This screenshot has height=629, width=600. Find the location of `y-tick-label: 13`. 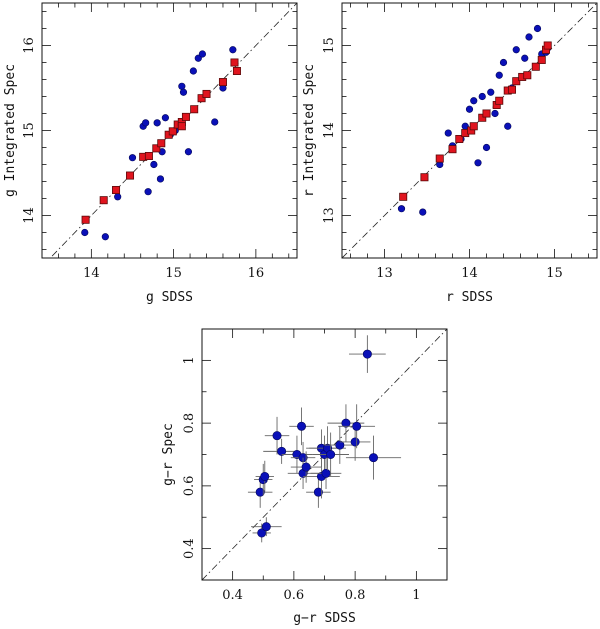

y-tick-label: 13 is located at coordinates (329, 215).